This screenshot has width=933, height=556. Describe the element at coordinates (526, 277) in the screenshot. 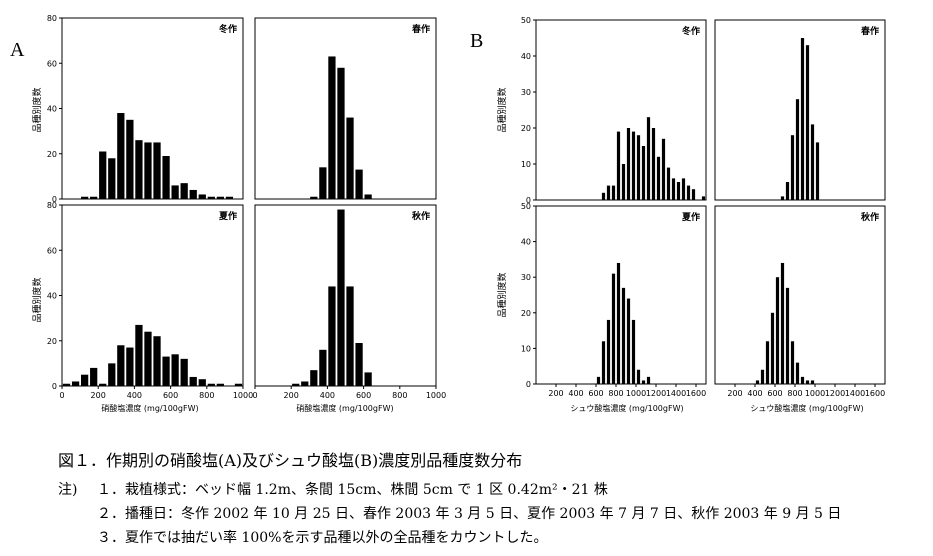

I see `y-tick-label: 30` at that location.